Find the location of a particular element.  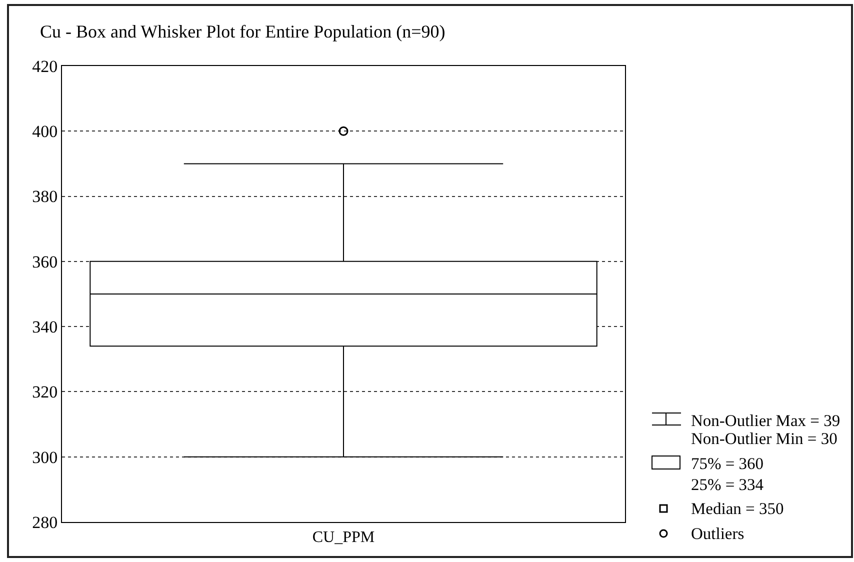

y-tick-label: 320 is located at coordinates (45, 392).